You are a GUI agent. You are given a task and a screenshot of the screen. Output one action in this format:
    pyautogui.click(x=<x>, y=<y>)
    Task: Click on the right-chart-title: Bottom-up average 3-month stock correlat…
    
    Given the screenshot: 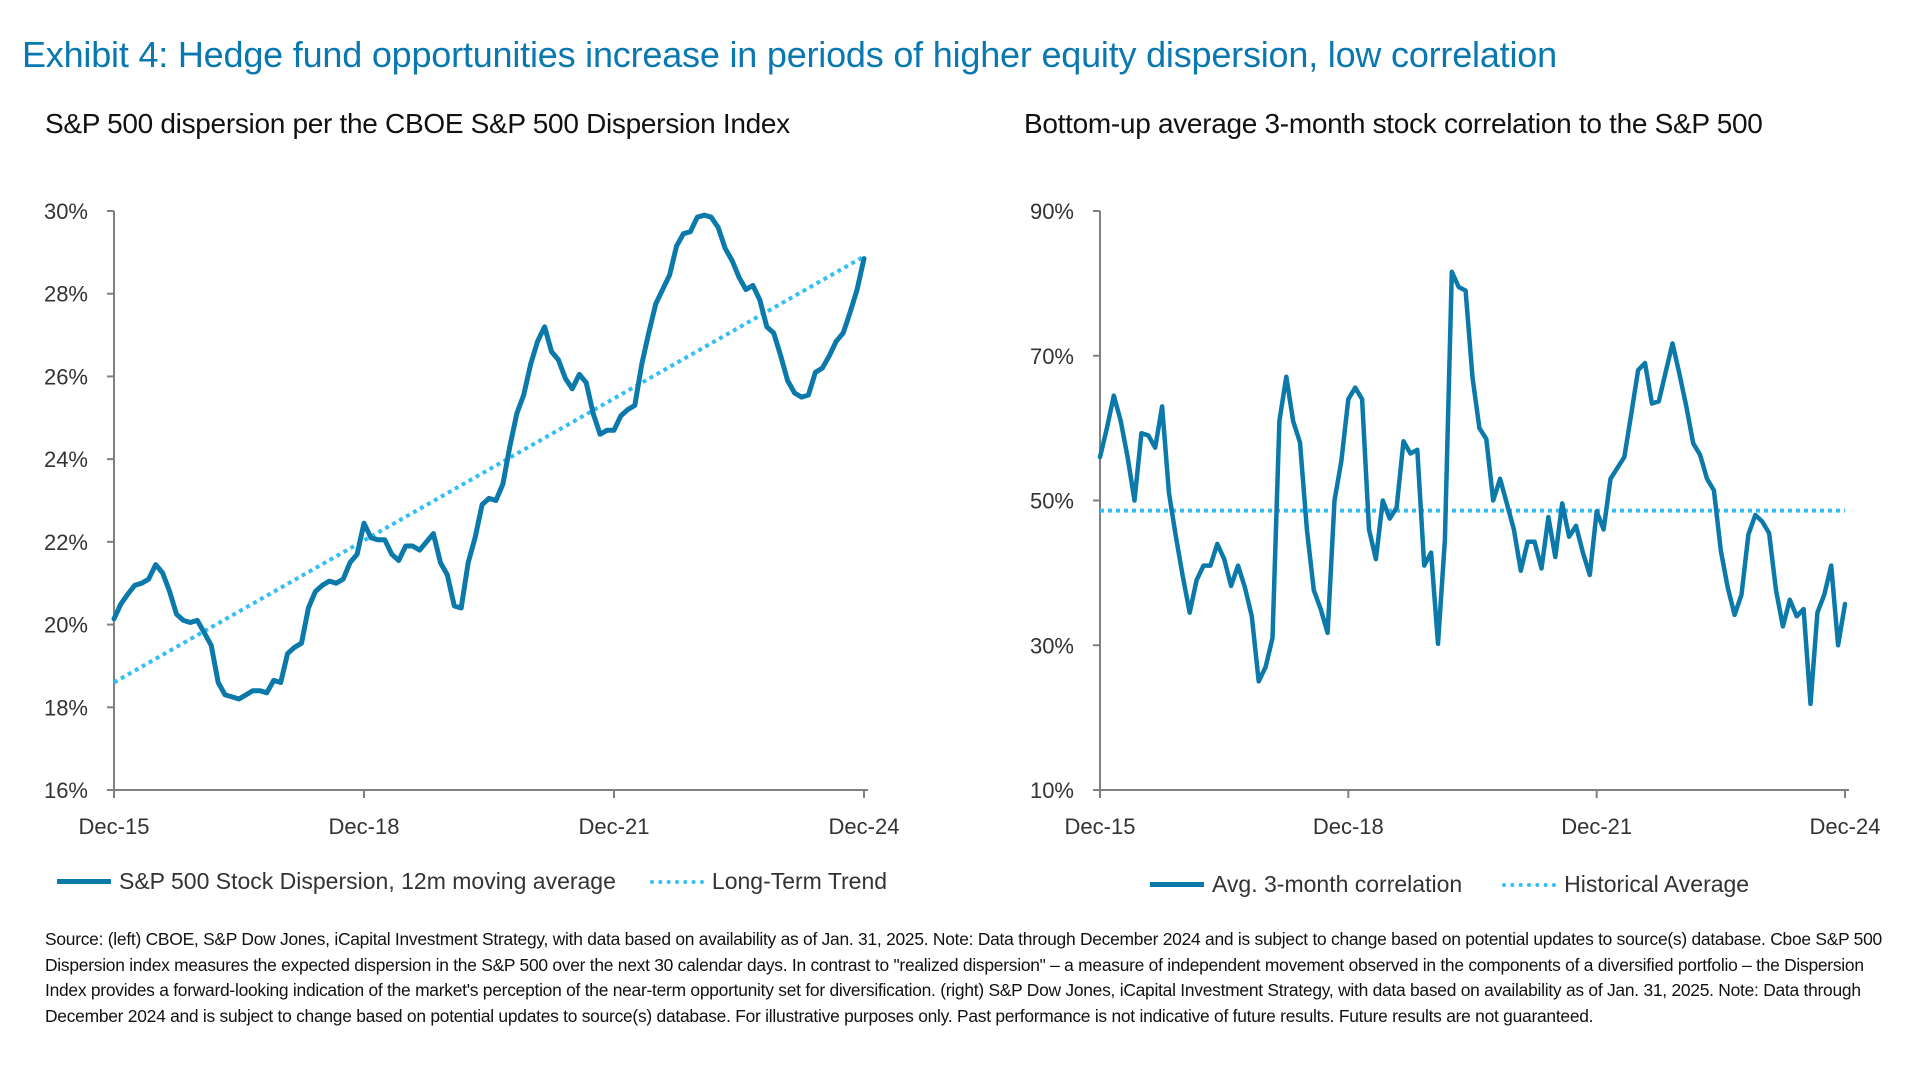 What is the action you would take?
    pyautogui.click(x=1393, y=123)
    